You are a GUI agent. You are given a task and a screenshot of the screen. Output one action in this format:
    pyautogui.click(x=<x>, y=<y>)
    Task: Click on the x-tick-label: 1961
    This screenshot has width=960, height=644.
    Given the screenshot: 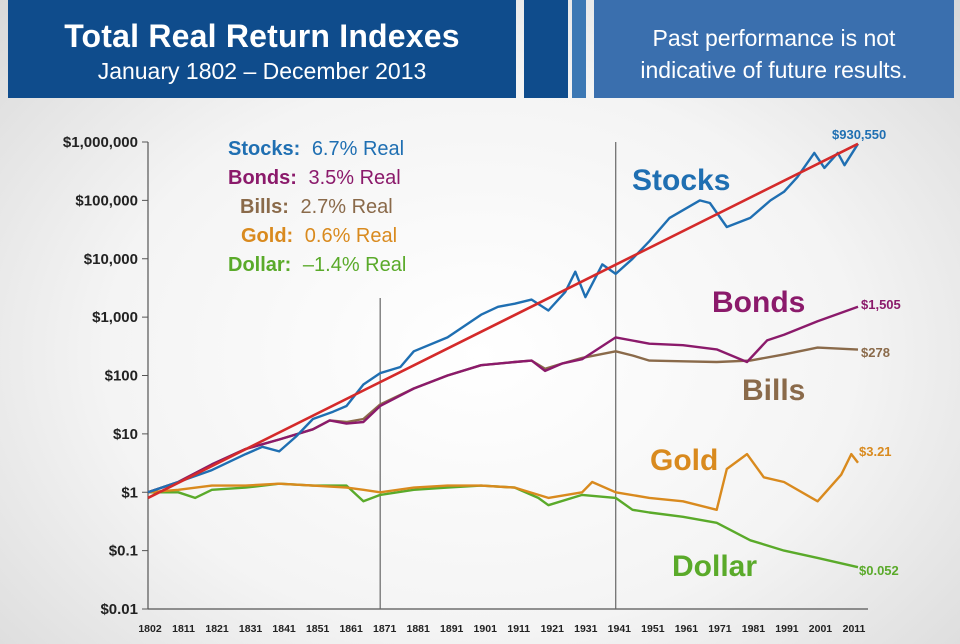 What is the action you would take?
    pyautogui.click(x=687, y=629)
    